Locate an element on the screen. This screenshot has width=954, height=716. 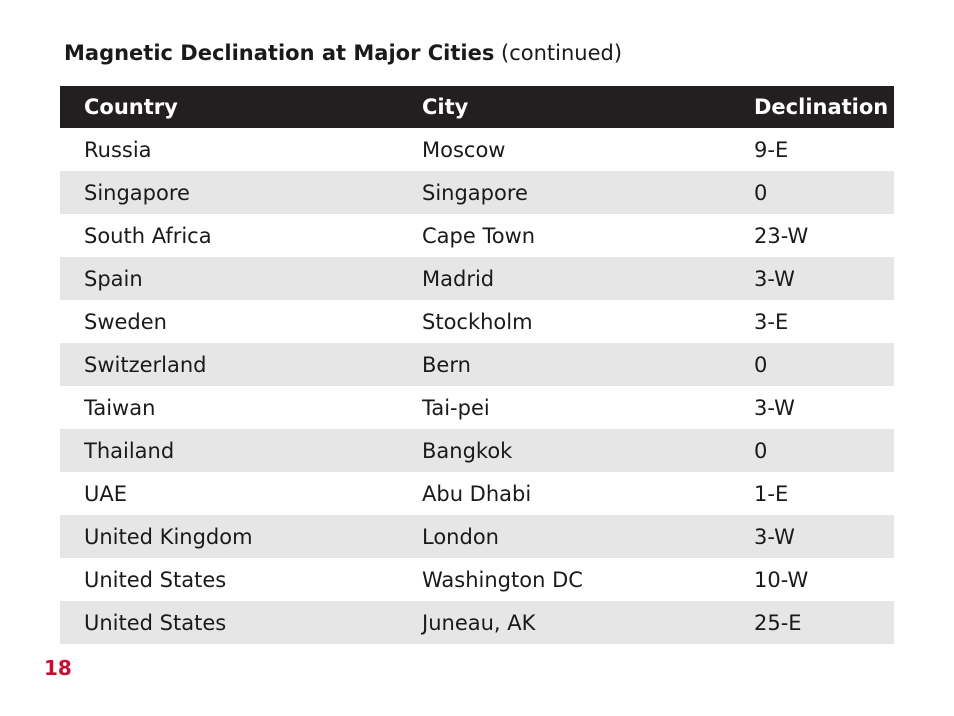
declination-cell: 1-E is located at coordinates (771, 493).